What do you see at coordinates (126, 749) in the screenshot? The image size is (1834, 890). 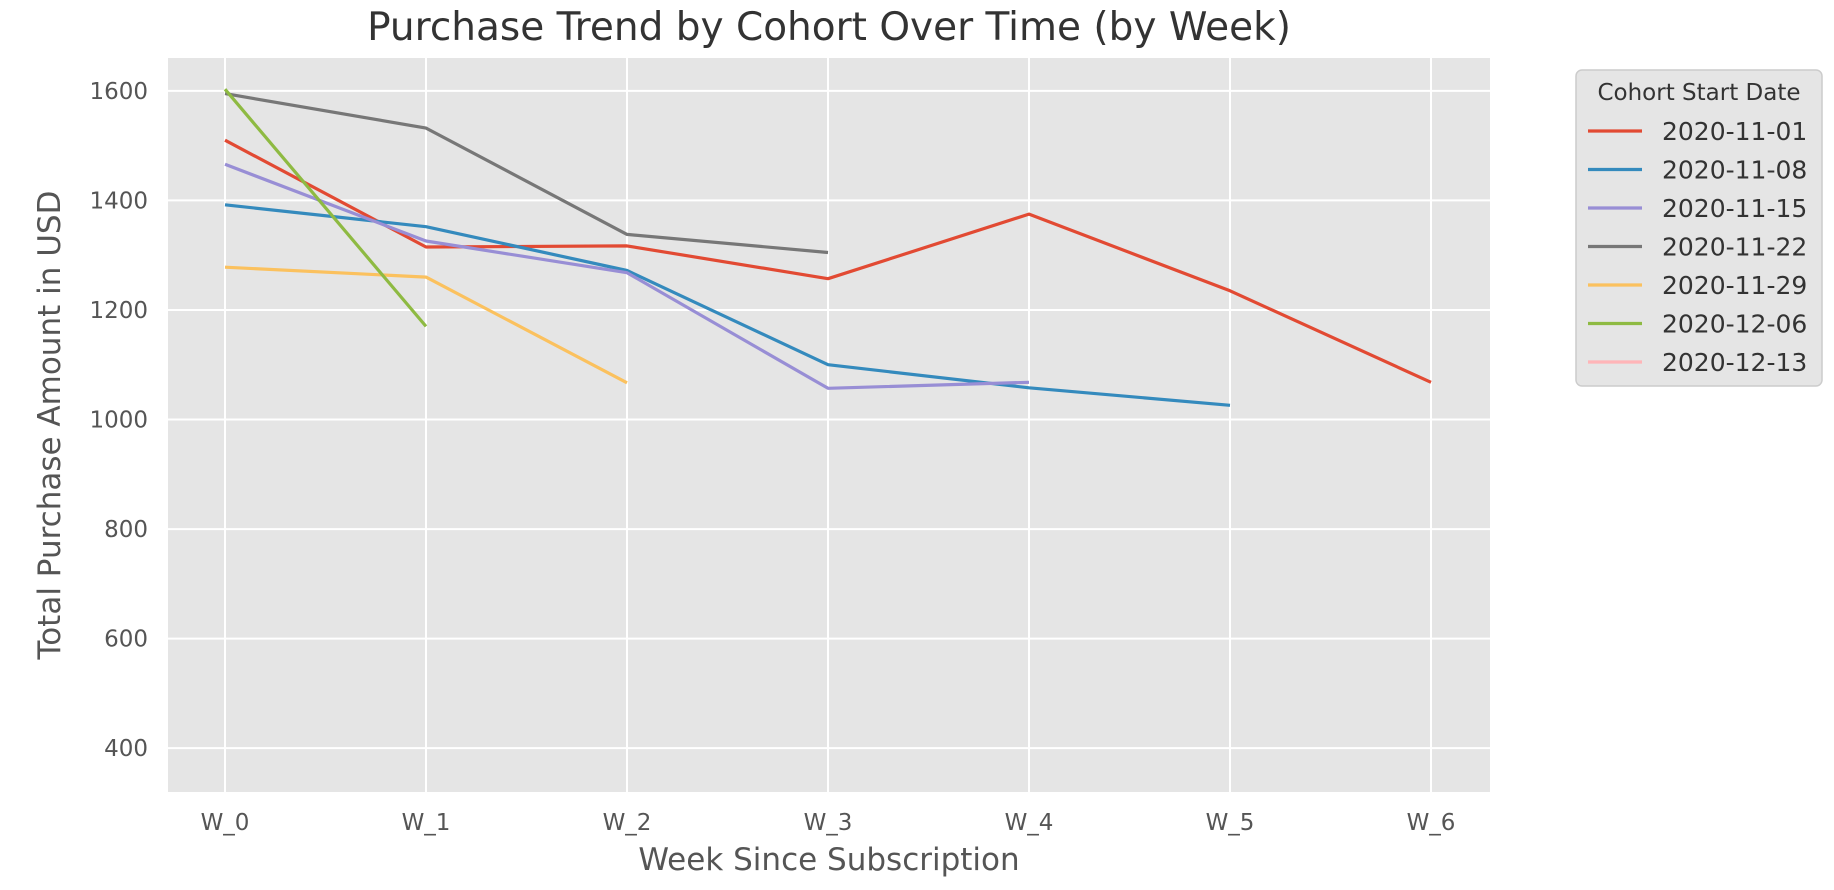 I see `y-tick-label: 400` at bounding box center [126, 749].